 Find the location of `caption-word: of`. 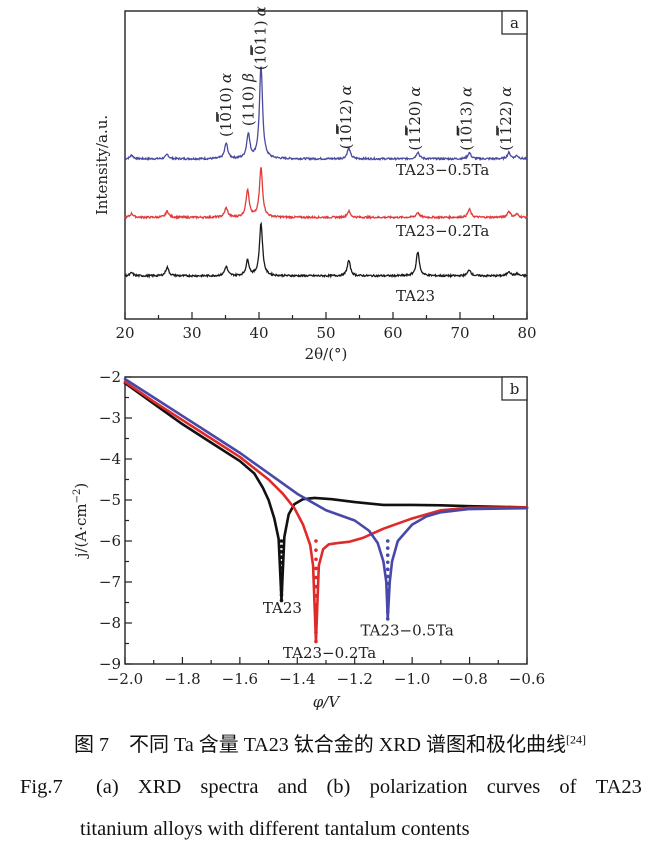

caption-word: of is located at coordinates (568, 787).